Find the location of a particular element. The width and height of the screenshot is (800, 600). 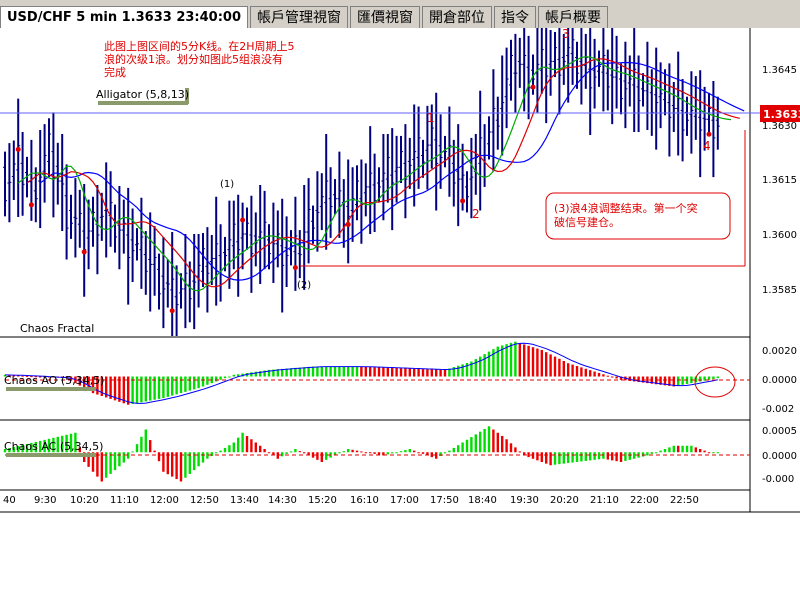

x-tick-7: 14:30 is located at coordinates (282, 500).